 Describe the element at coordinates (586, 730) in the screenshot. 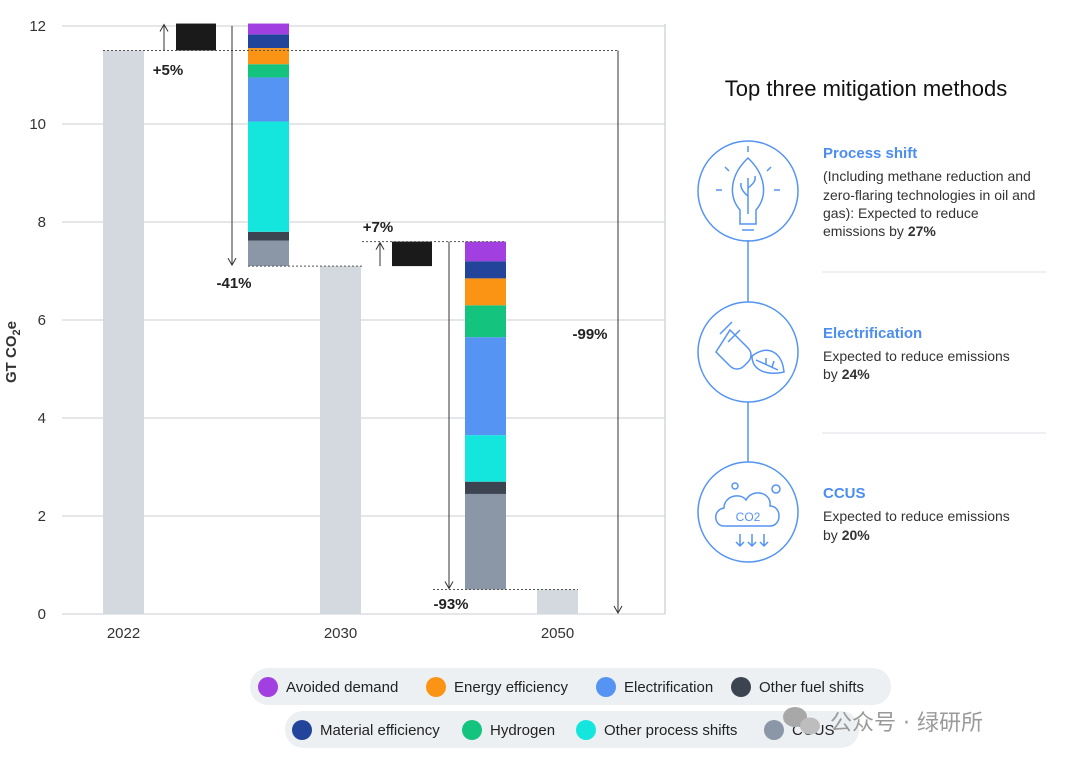

I see `legend-swatch-other-process-shifts` at that location.